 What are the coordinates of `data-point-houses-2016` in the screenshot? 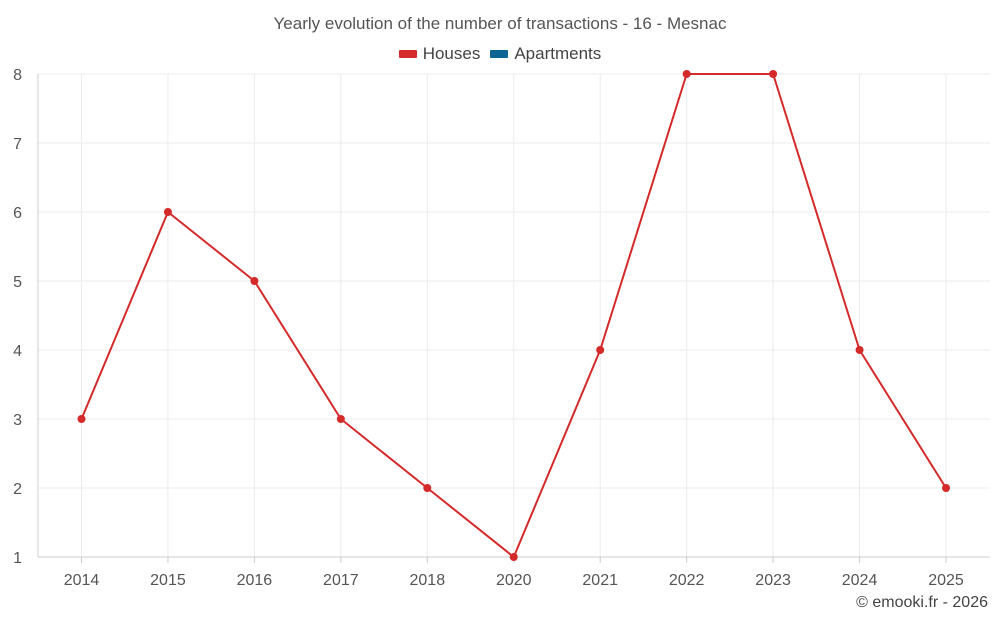 It's located at (254, 281).